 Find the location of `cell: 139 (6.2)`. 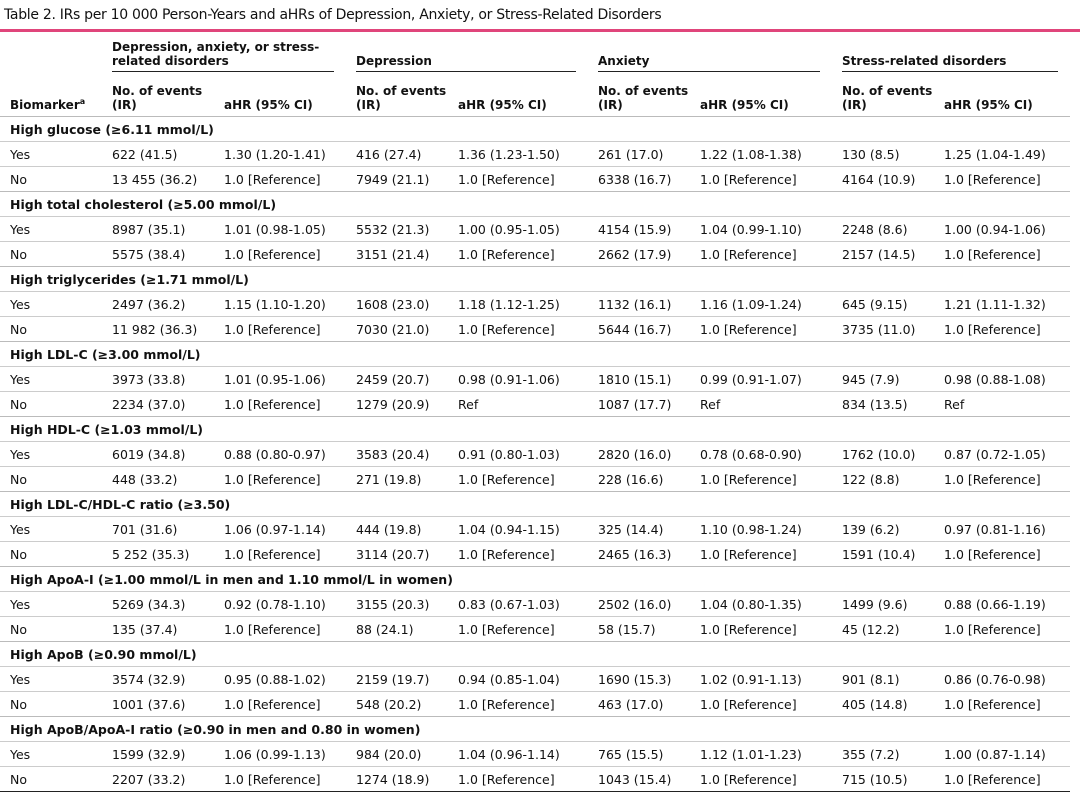

cell: 139 (6.2) is located at coordinates (883, 529).